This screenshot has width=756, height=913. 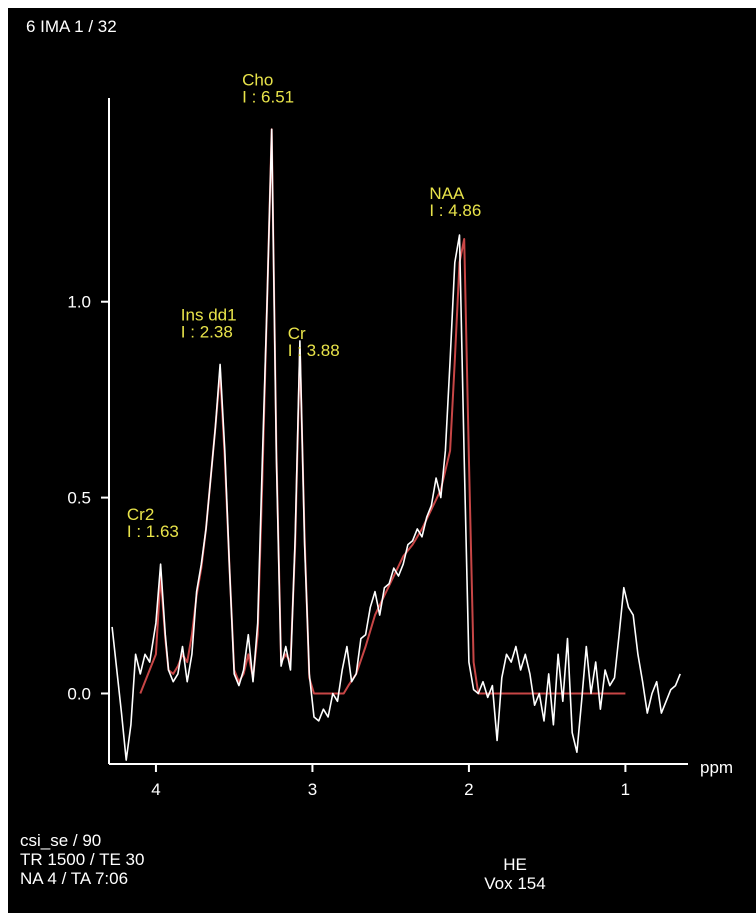 What do you see at coordinates (79, 302) in the screenshot?
I see `y-tick-label: 1.0` at bounding box center [79, 302].